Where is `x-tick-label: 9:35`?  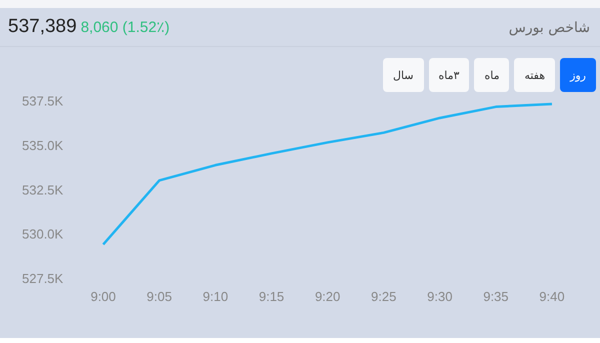 x-tick-label: 9:35 is located at coordinates (496, 296).